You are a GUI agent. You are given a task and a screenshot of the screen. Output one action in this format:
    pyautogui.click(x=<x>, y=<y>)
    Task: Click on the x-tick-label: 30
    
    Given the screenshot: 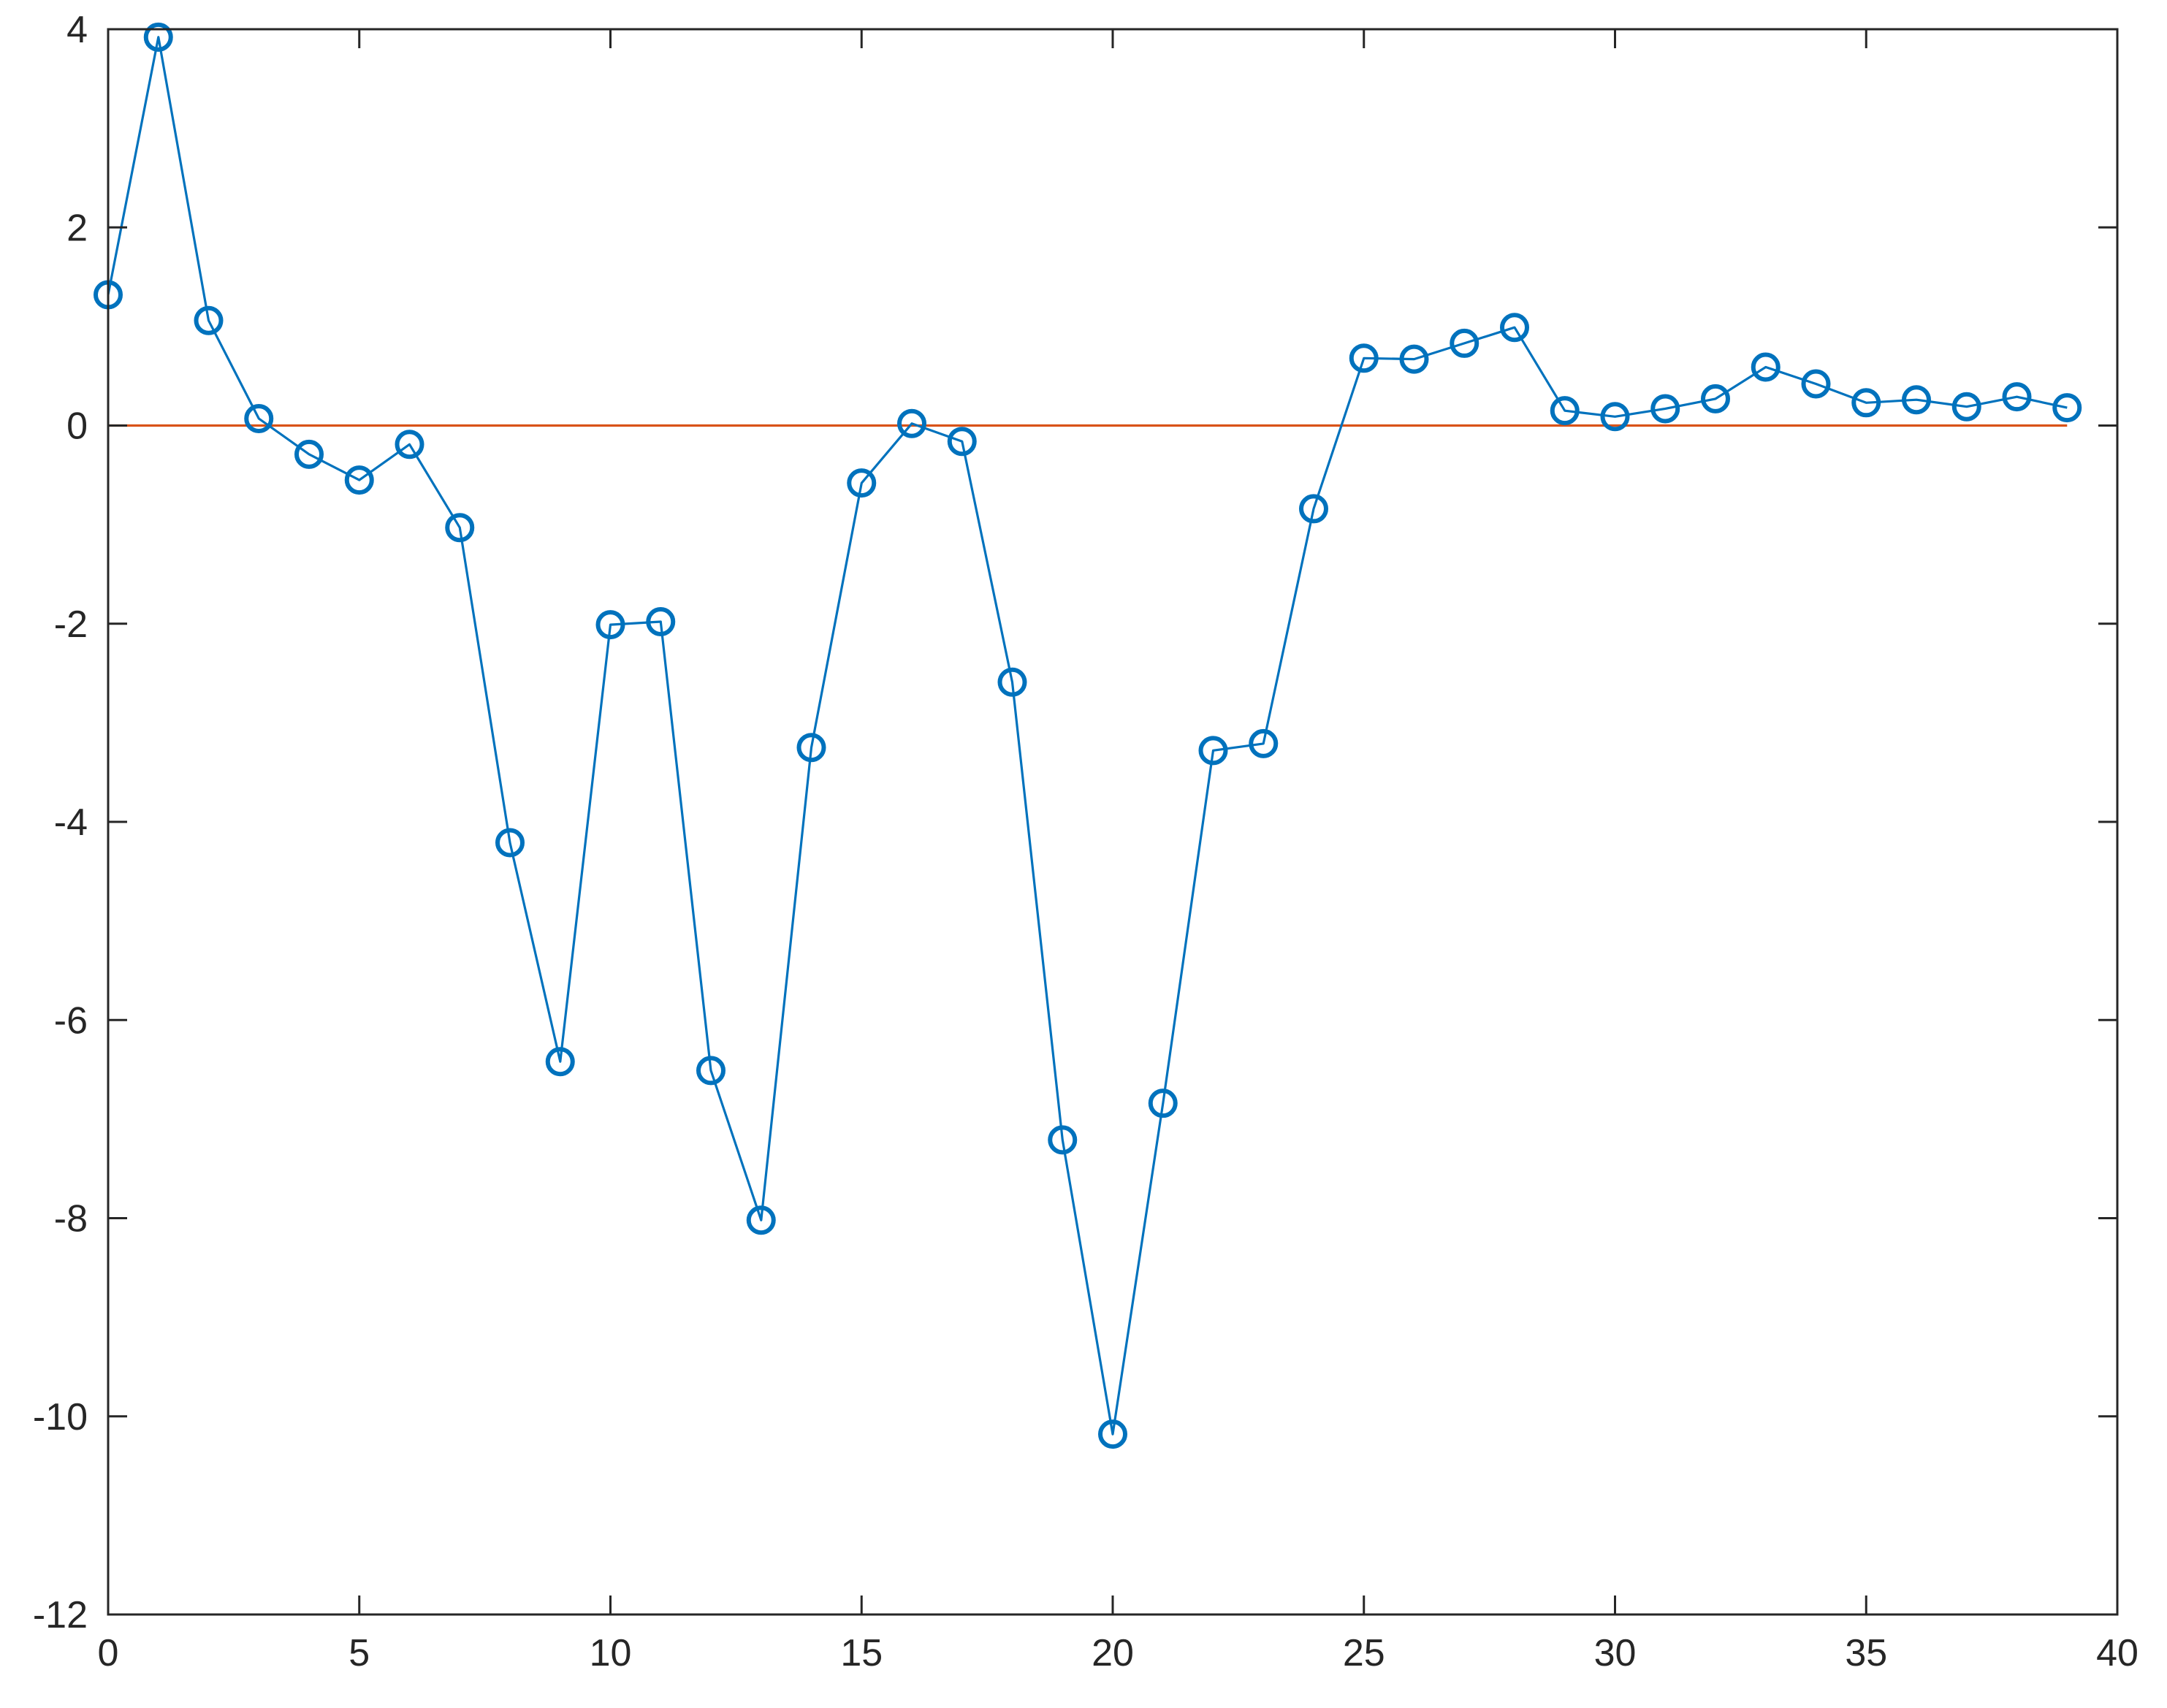 What is the action you would take?
    pyautogui.click(x=1615, y=1653)
    